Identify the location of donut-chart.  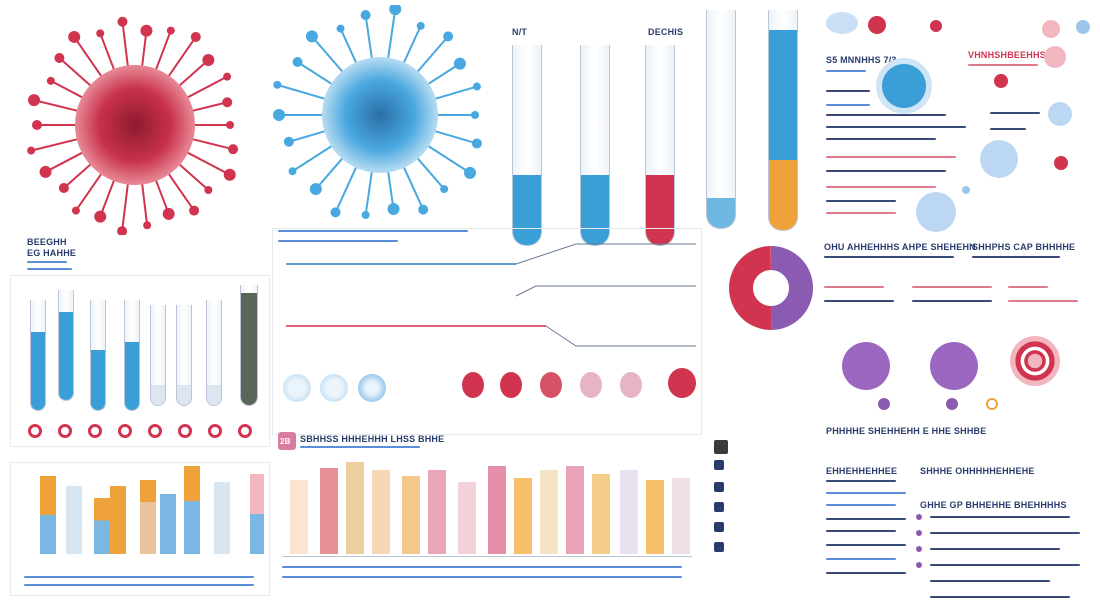
(771, 288).